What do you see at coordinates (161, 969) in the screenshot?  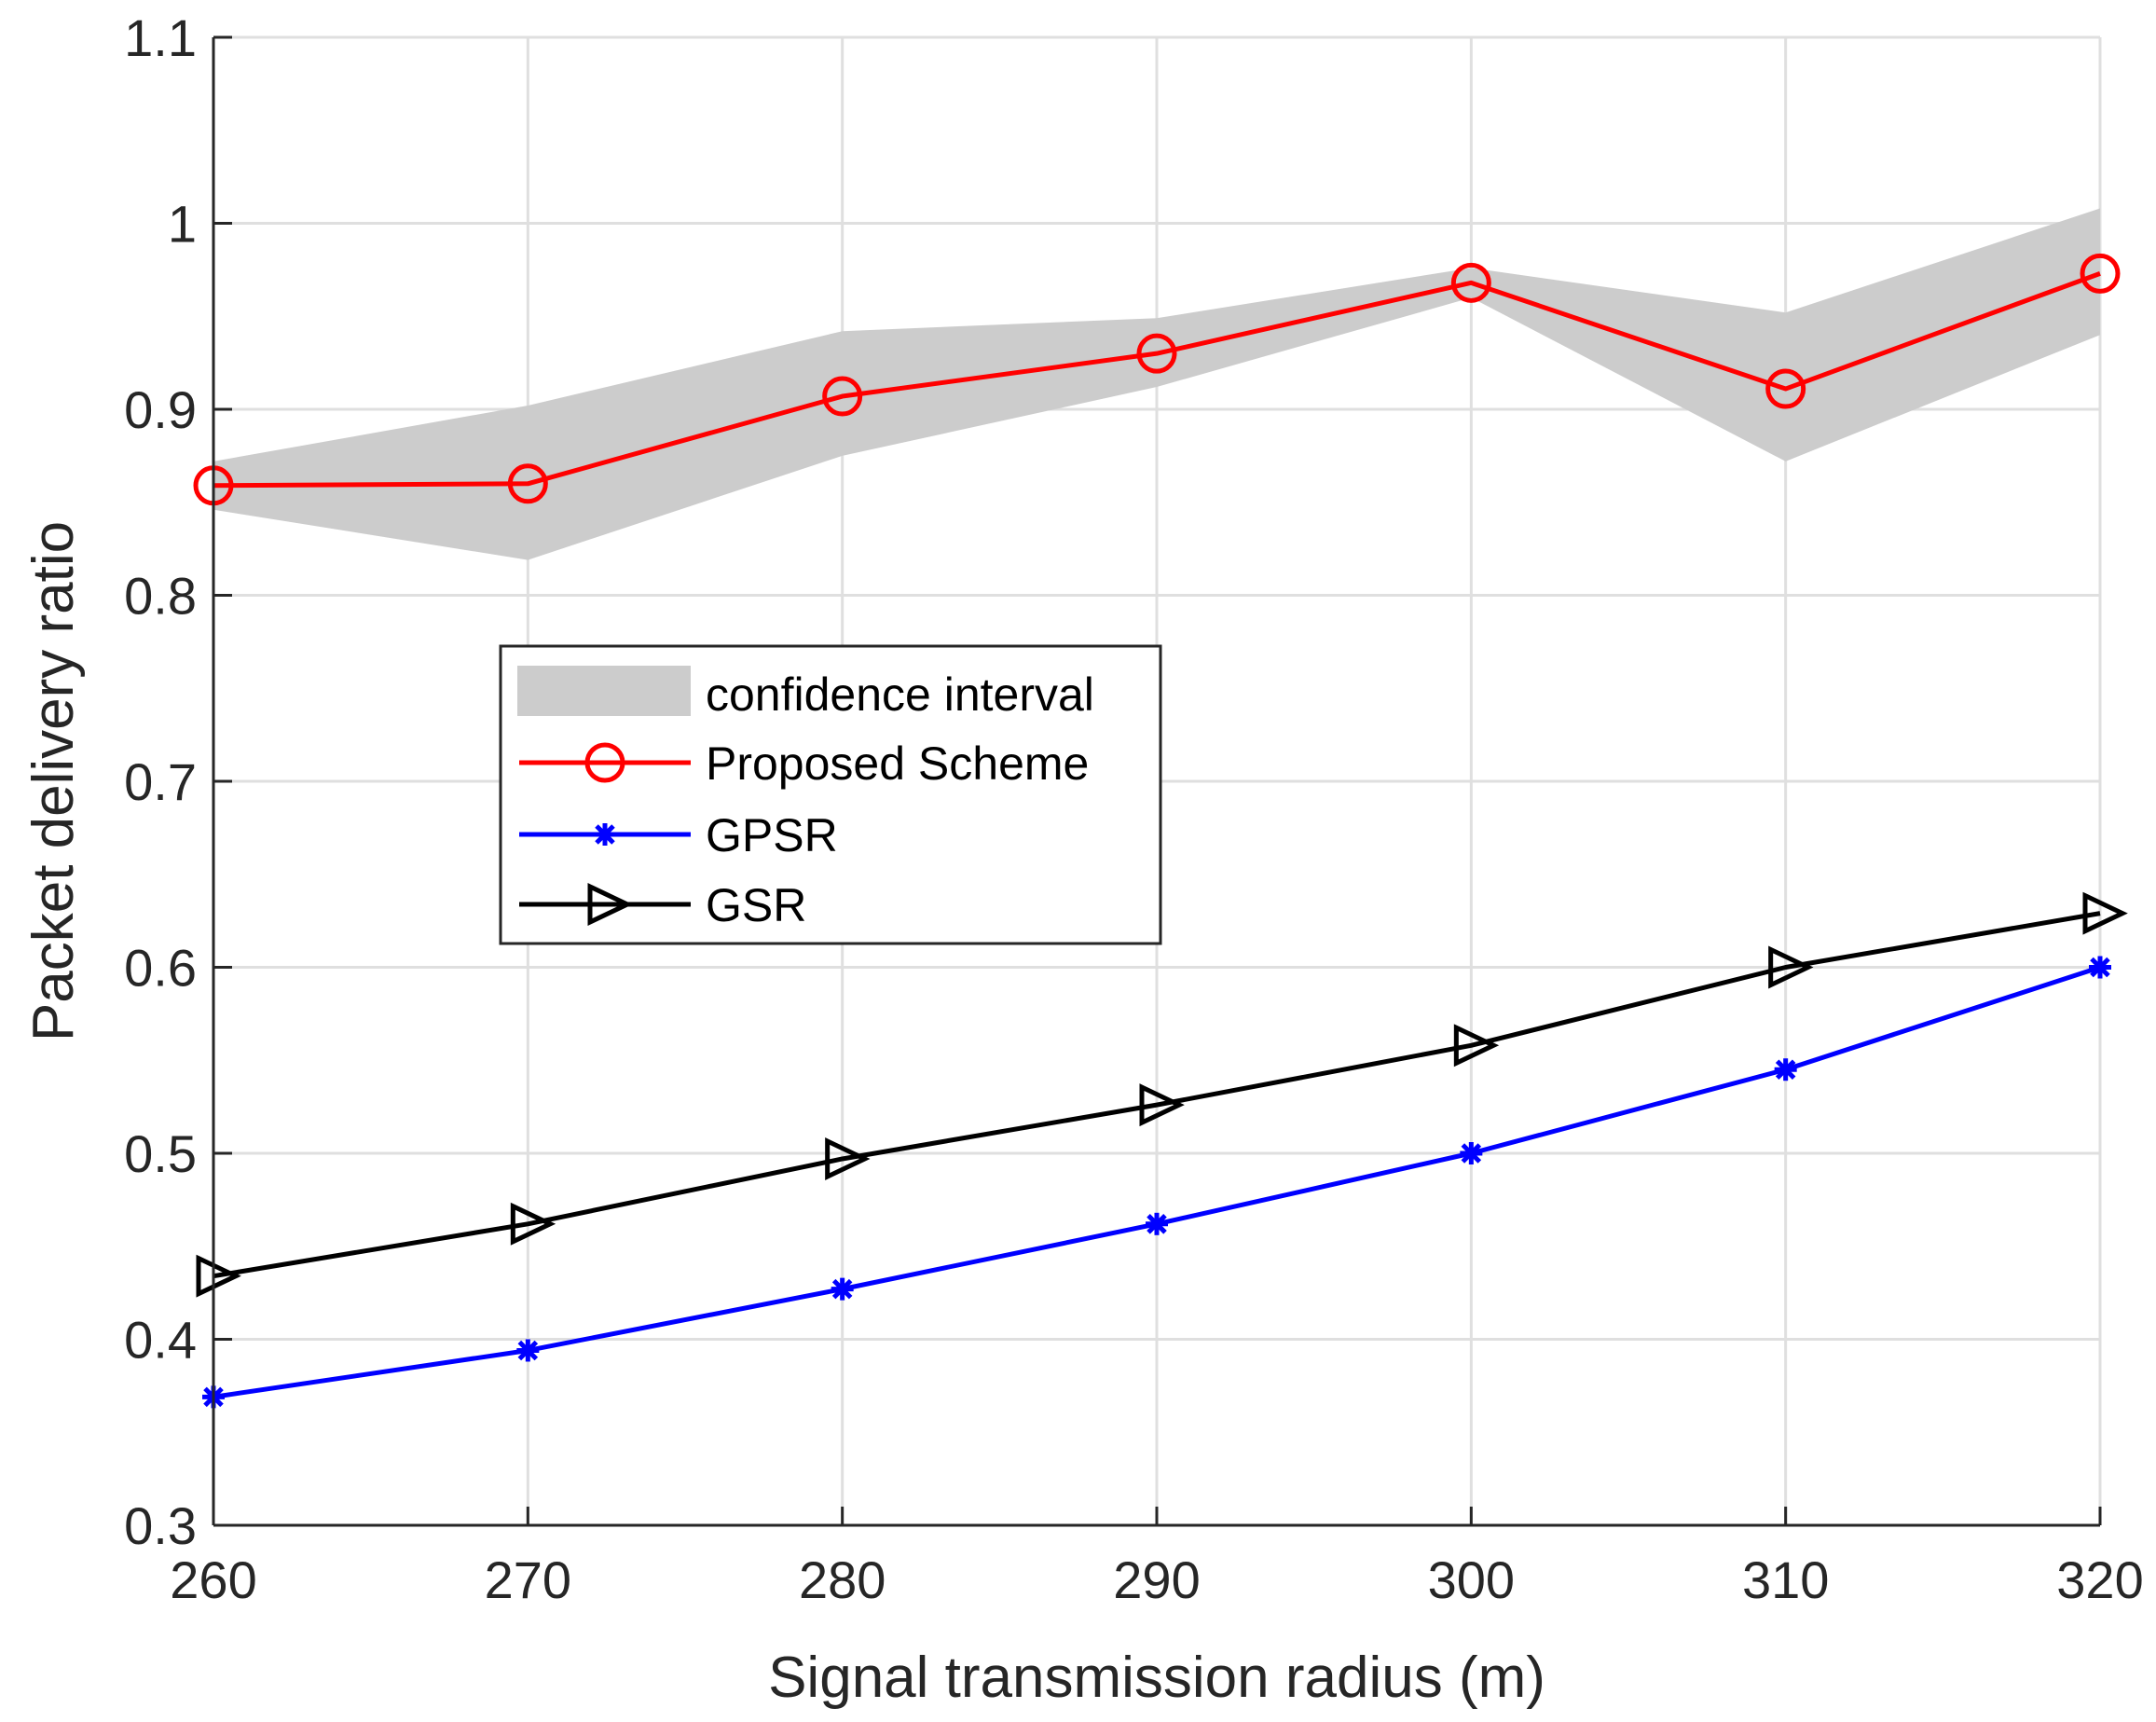 I see `y-tick-label: 0.6` at bounding box center [161, 969].